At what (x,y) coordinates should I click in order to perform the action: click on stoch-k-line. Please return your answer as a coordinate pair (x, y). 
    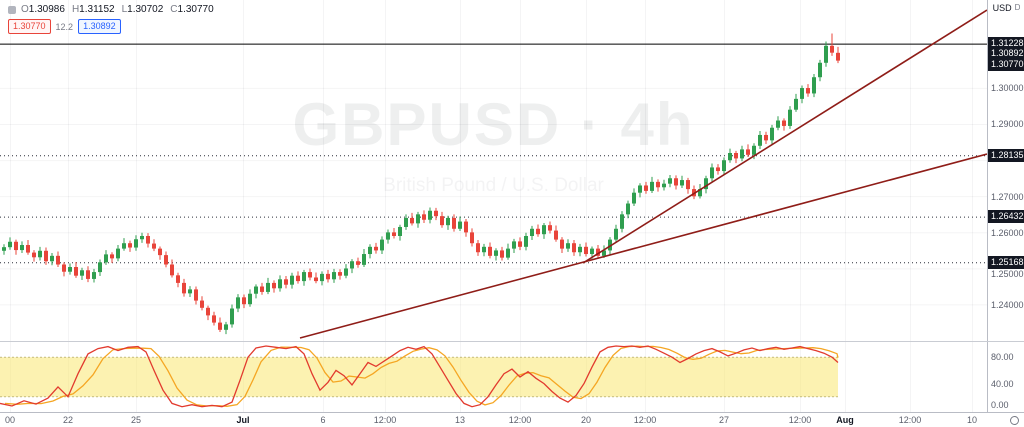
    Looking at the image, I should click on (419, 376).